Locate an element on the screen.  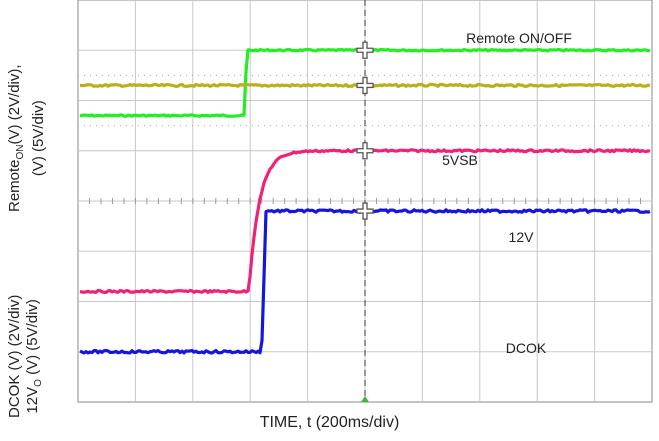
trigger-marker is located at coordinates (365, 399).